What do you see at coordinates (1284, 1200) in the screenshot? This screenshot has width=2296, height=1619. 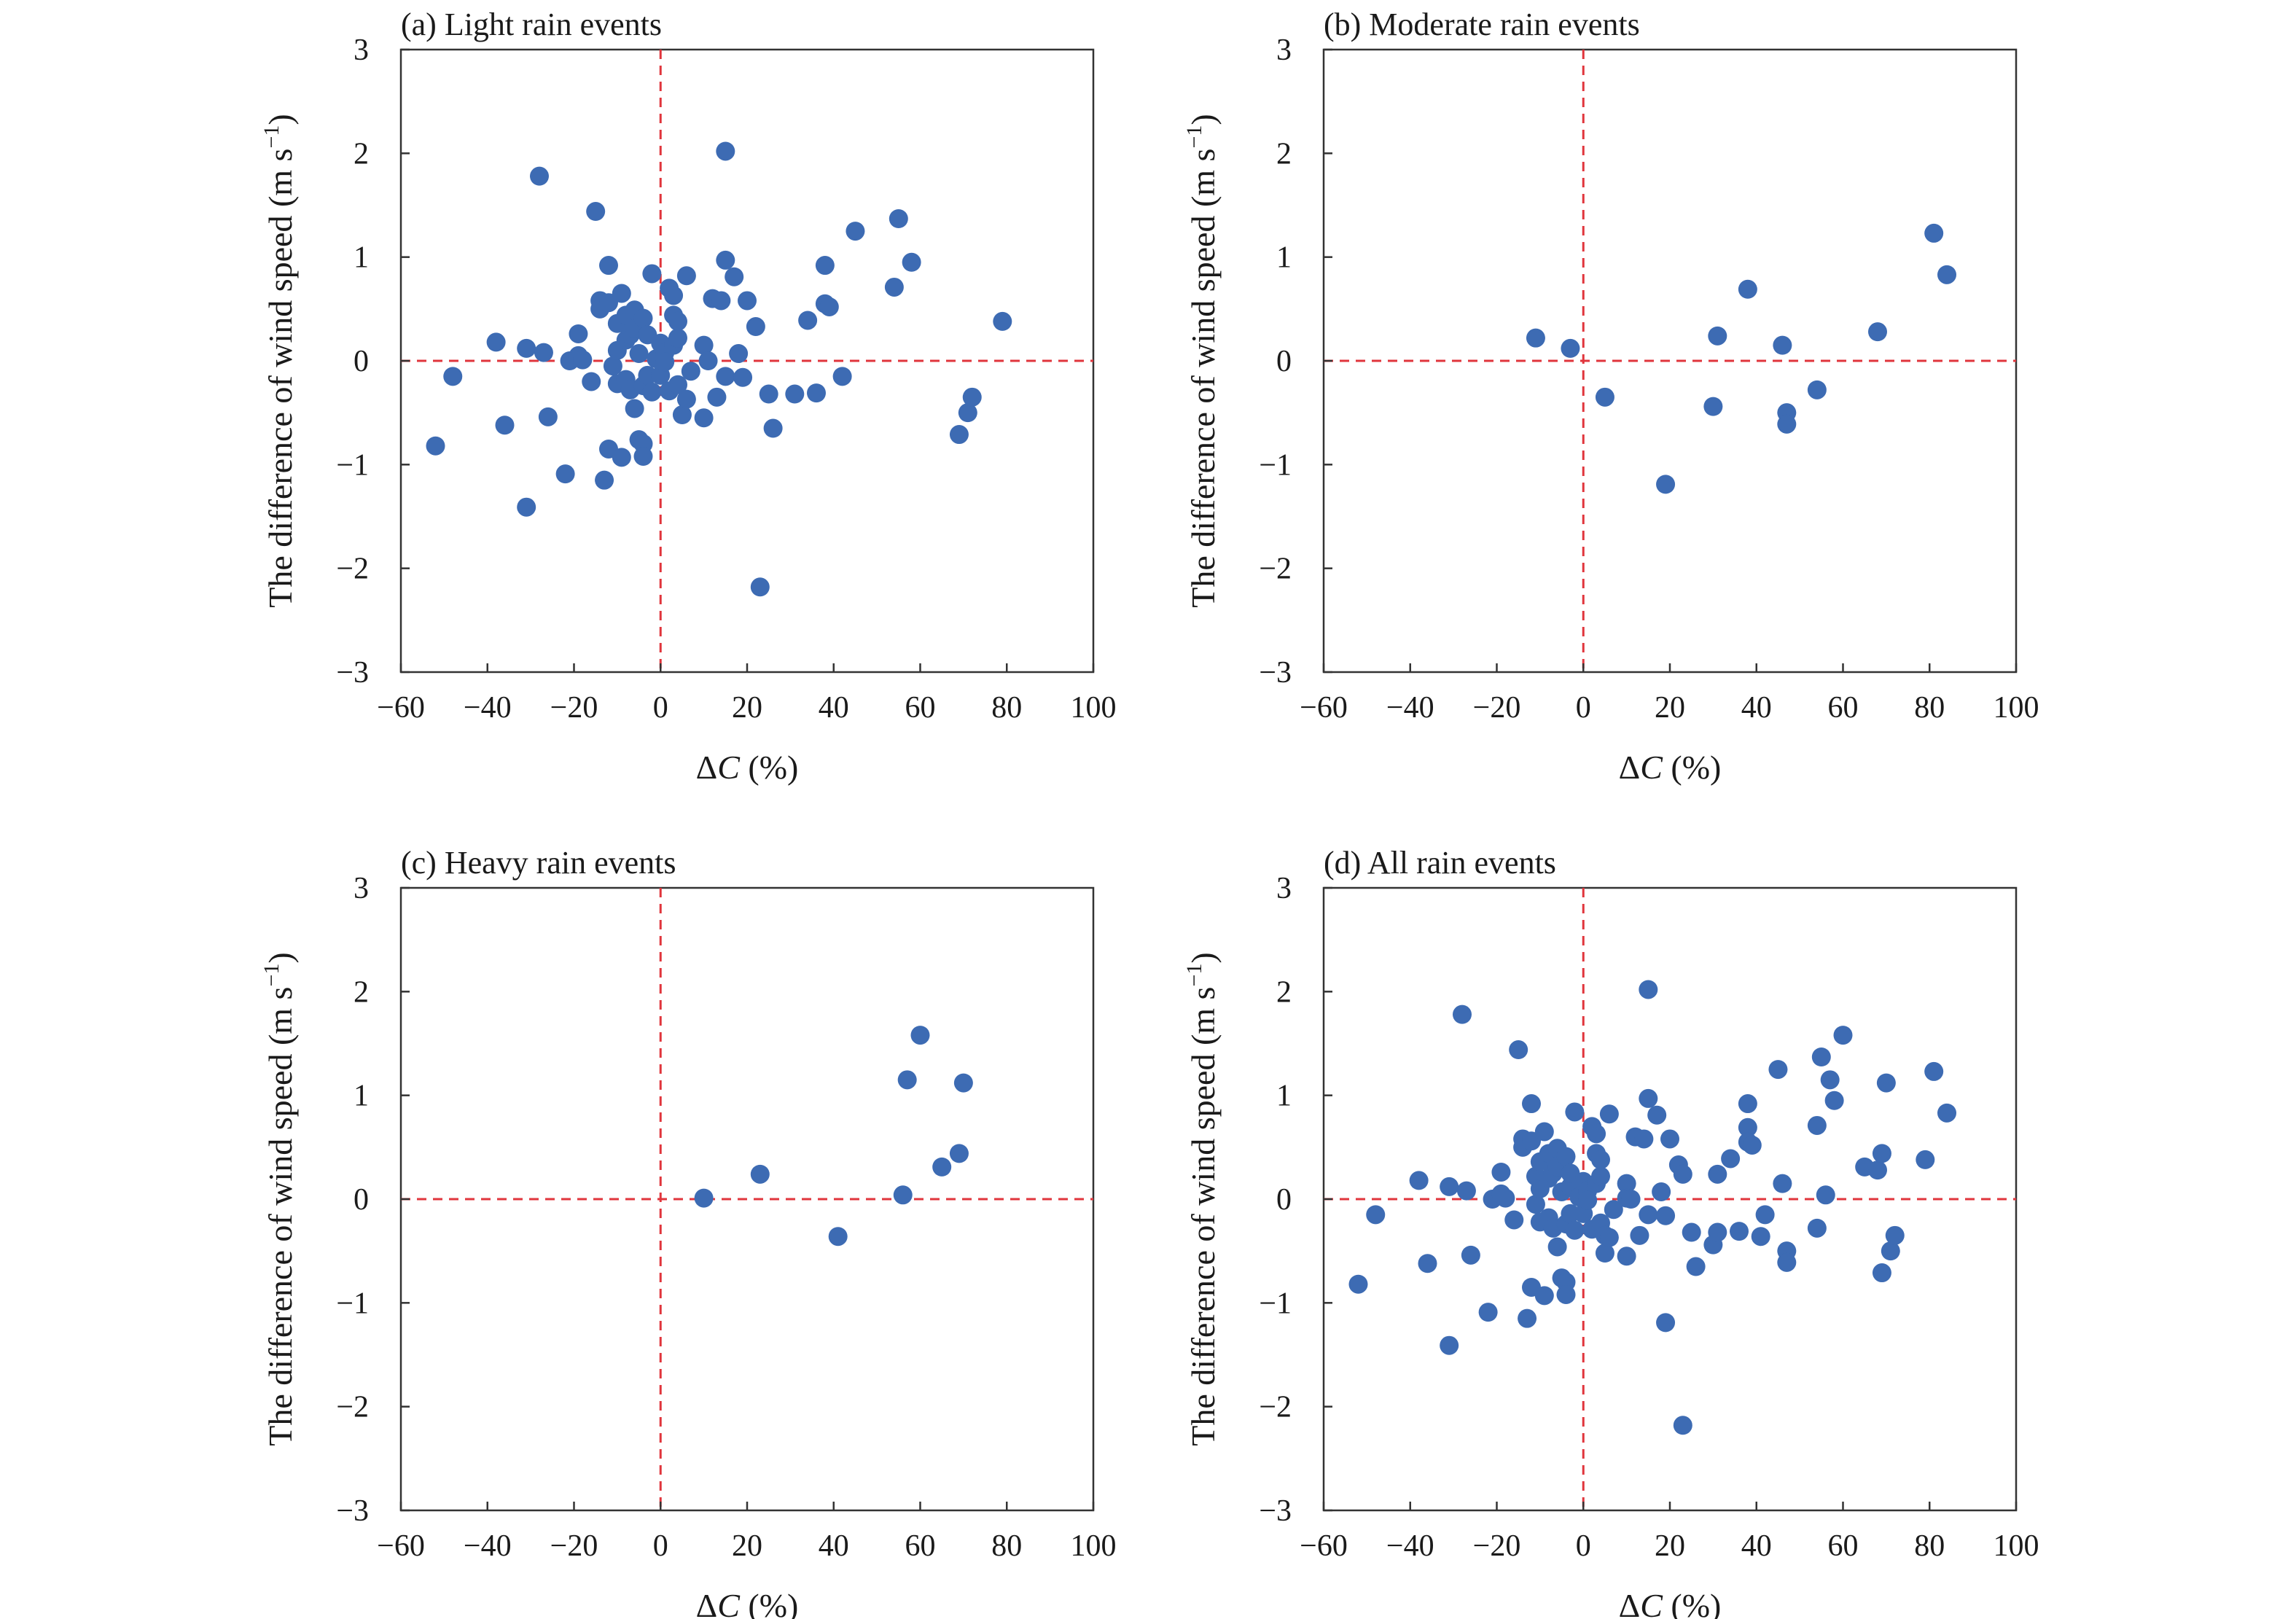 I see `y-tick-label: 0` at bounding box center [1284, 1200].